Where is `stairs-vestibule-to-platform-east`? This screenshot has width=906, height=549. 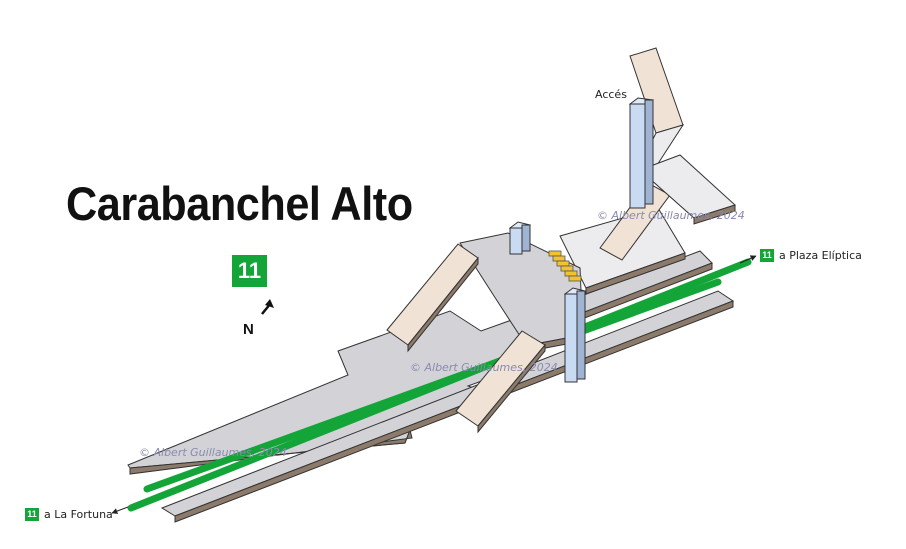 stairs-vestibule-to-platform-east is located at coordinates (500, 382).